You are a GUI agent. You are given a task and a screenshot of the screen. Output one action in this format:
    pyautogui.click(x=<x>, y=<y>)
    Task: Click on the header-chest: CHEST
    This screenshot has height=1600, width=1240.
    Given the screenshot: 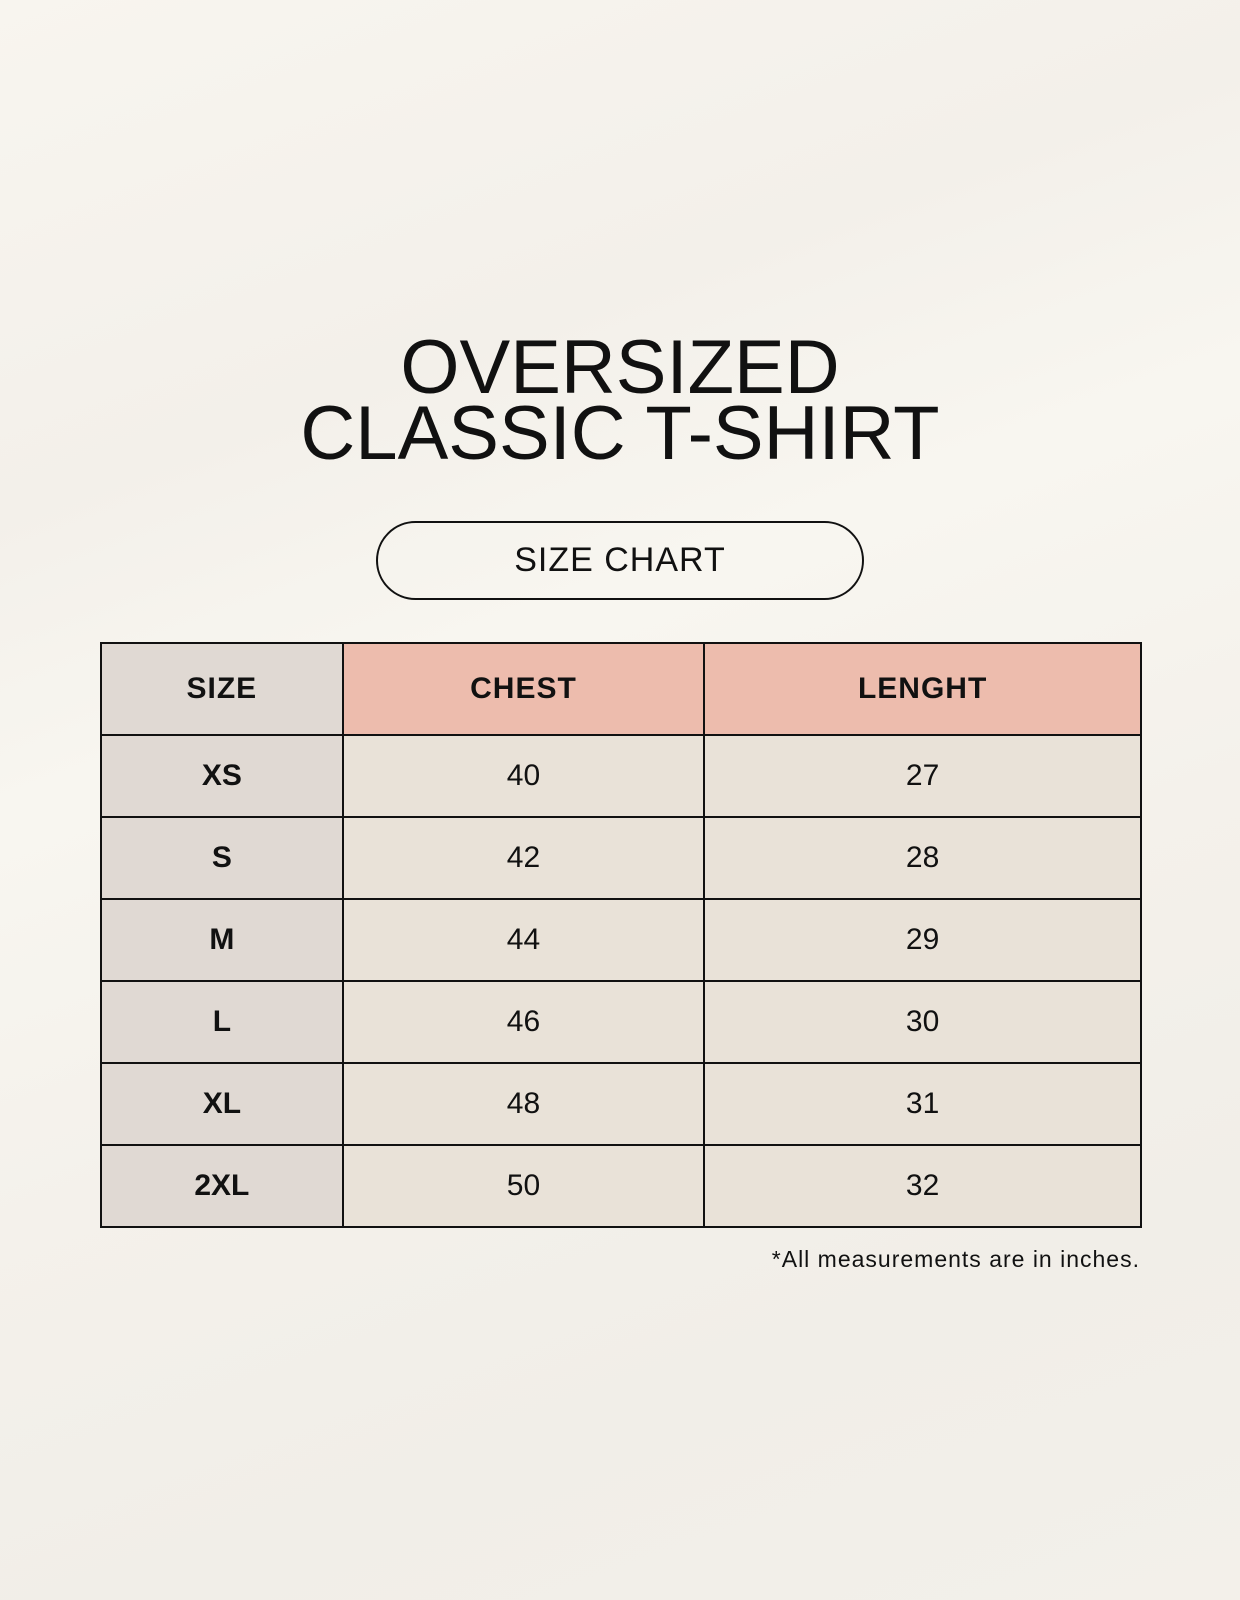 What is the action you would take?
    pyautogui.click(x=523, y=689)
    